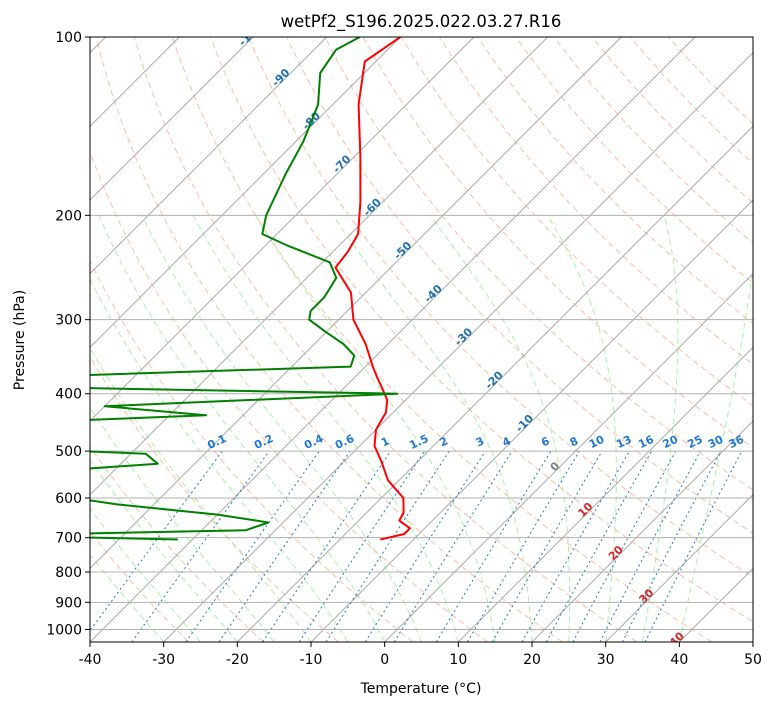  I want to click on mixing-ratio-label: 36, so click(737, 442).